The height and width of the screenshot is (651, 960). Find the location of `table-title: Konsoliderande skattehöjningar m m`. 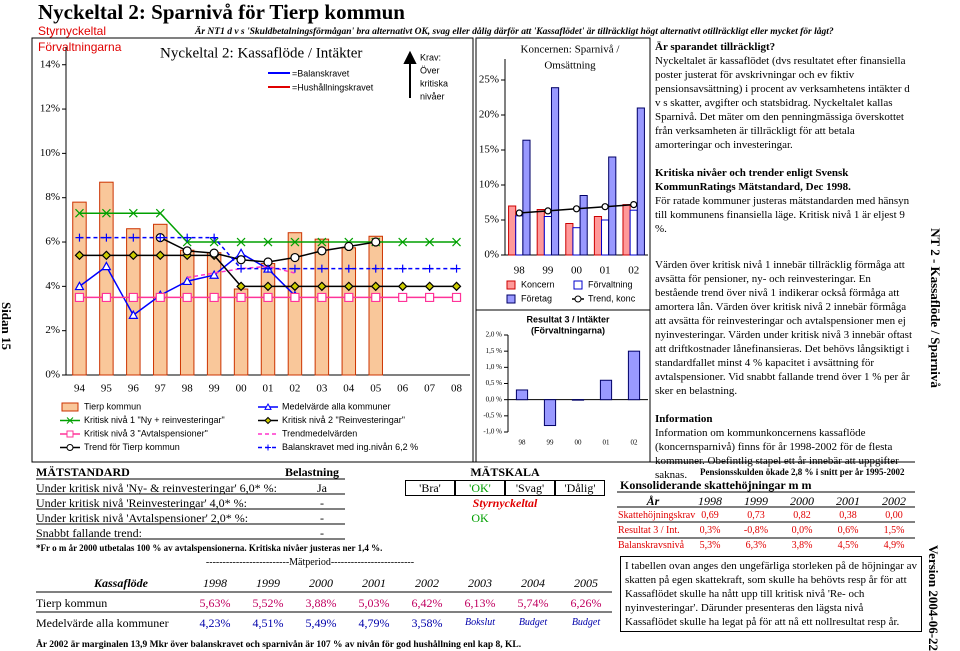

table-title: Konsoliderande skattehöjningar m m is located at coordinates (716, 485).